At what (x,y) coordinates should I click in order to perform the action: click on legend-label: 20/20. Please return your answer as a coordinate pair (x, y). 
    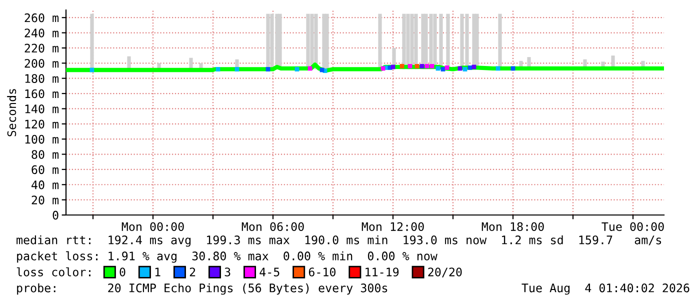
    Looking at the image, I should click on (445, 273).